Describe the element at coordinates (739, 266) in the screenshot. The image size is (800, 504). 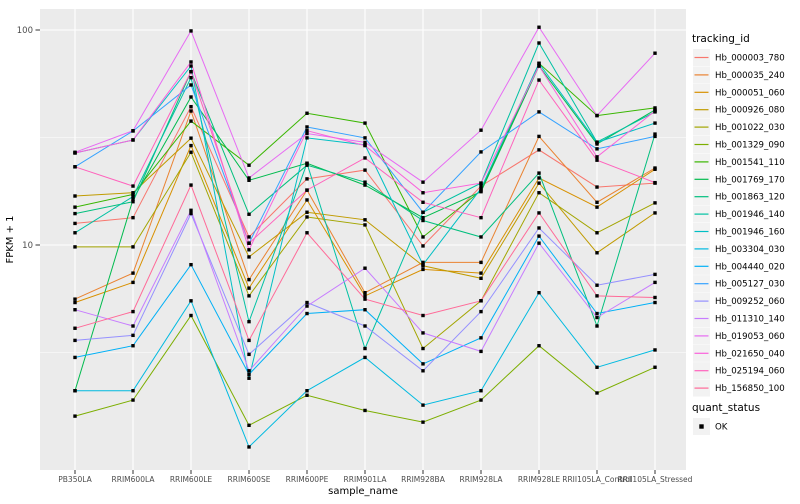
I see `legend-entry: Hb_004440_020` at that location.